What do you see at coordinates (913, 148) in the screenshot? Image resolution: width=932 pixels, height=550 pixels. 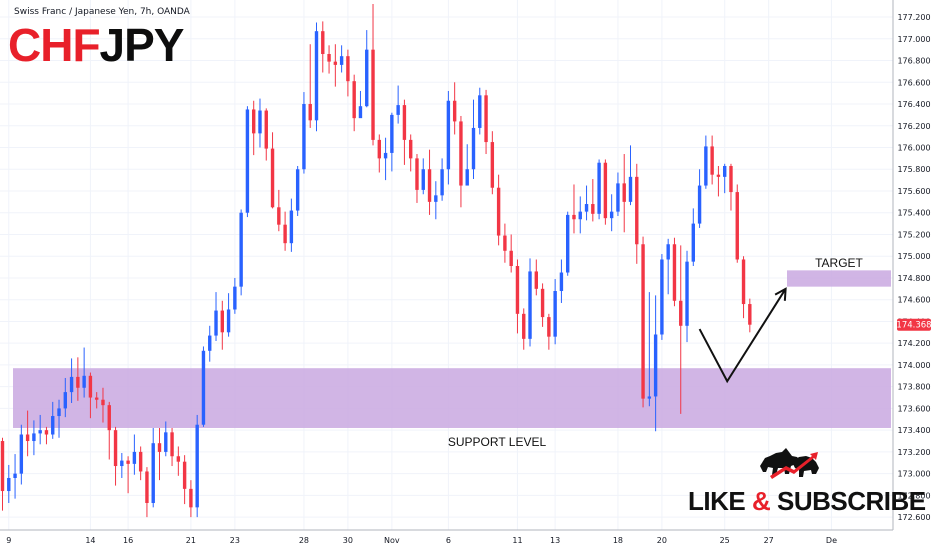 I see `y-tick-label: 176.000` at bounding box center [913, 148].